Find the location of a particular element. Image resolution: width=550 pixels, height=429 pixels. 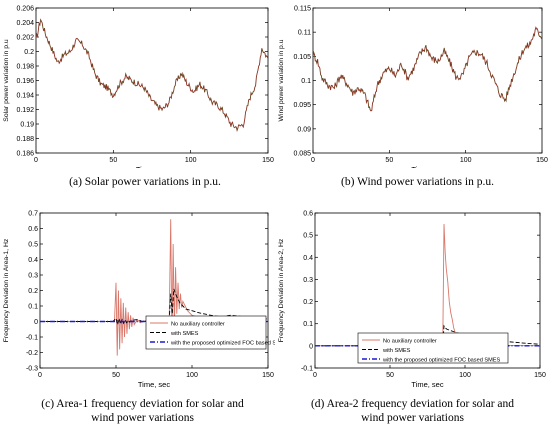

y-tick-label: 0.186 is located at coordinates (25, 154).